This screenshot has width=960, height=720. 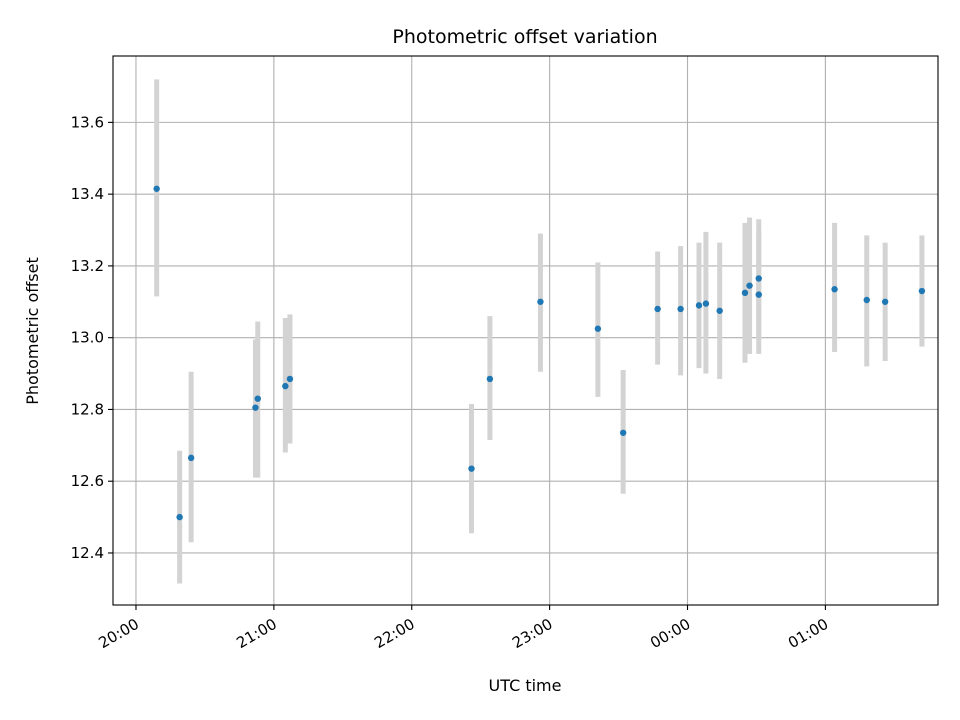 I want to click on x-axis-label: UTC time, so click(x=525, y=685).